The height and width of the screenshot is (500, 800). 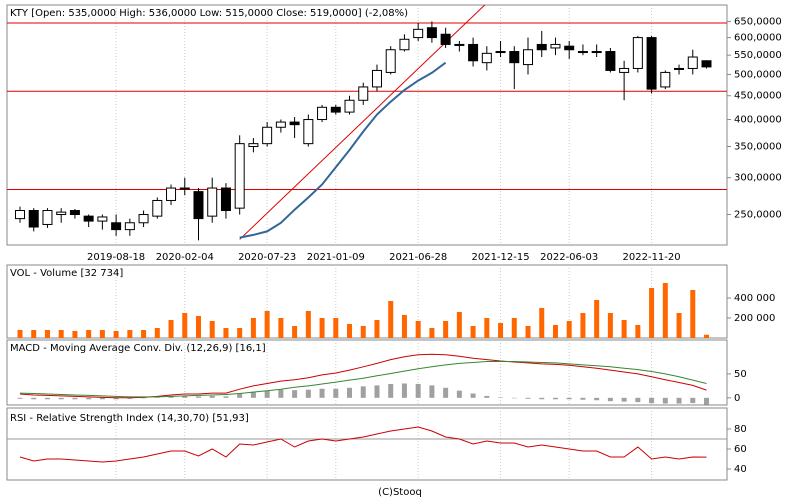 I want to click on footer: (C)Stooq, so click(x=400, y=492).